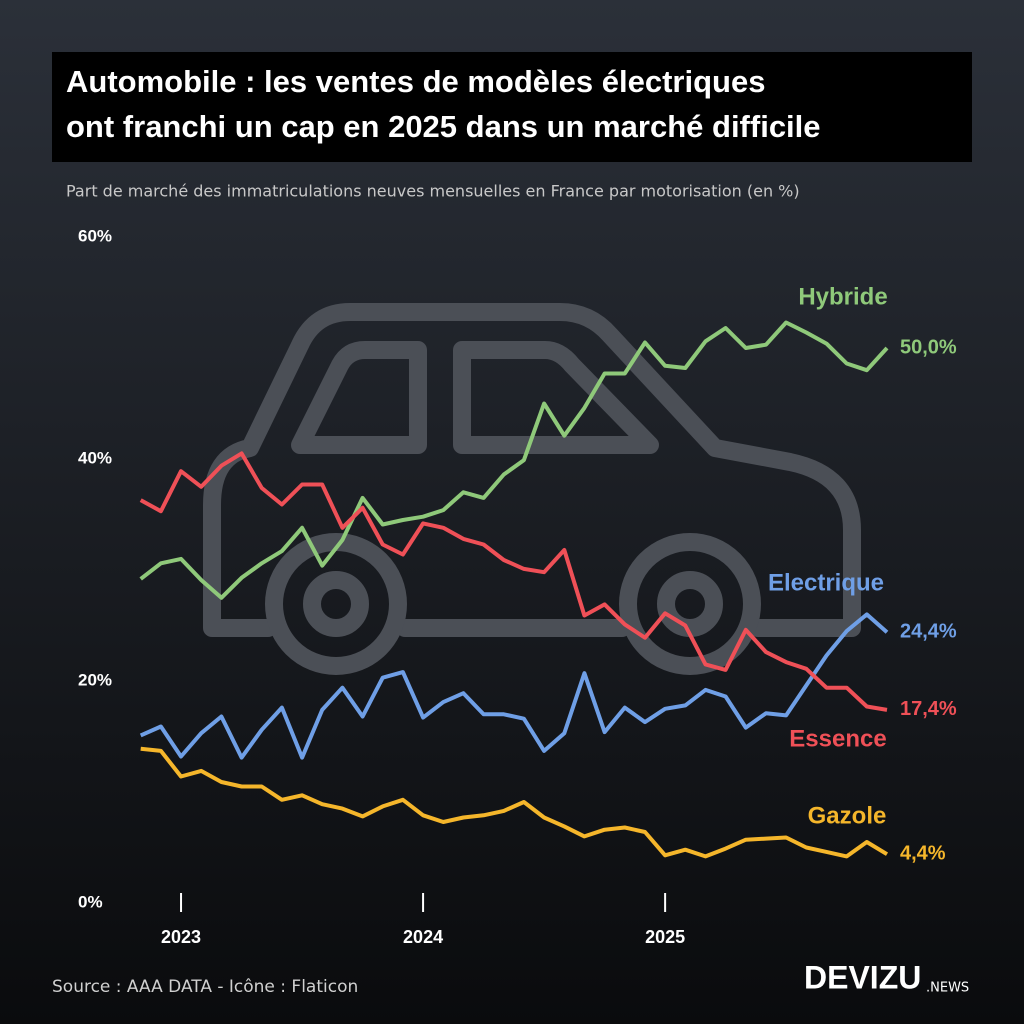 The height and width of the screenshot is (1024, 1024). What do you see at coordinates (923, 853) in the screenshot?
I see `value-label: 4,4%` at bounding box center [923, 853].